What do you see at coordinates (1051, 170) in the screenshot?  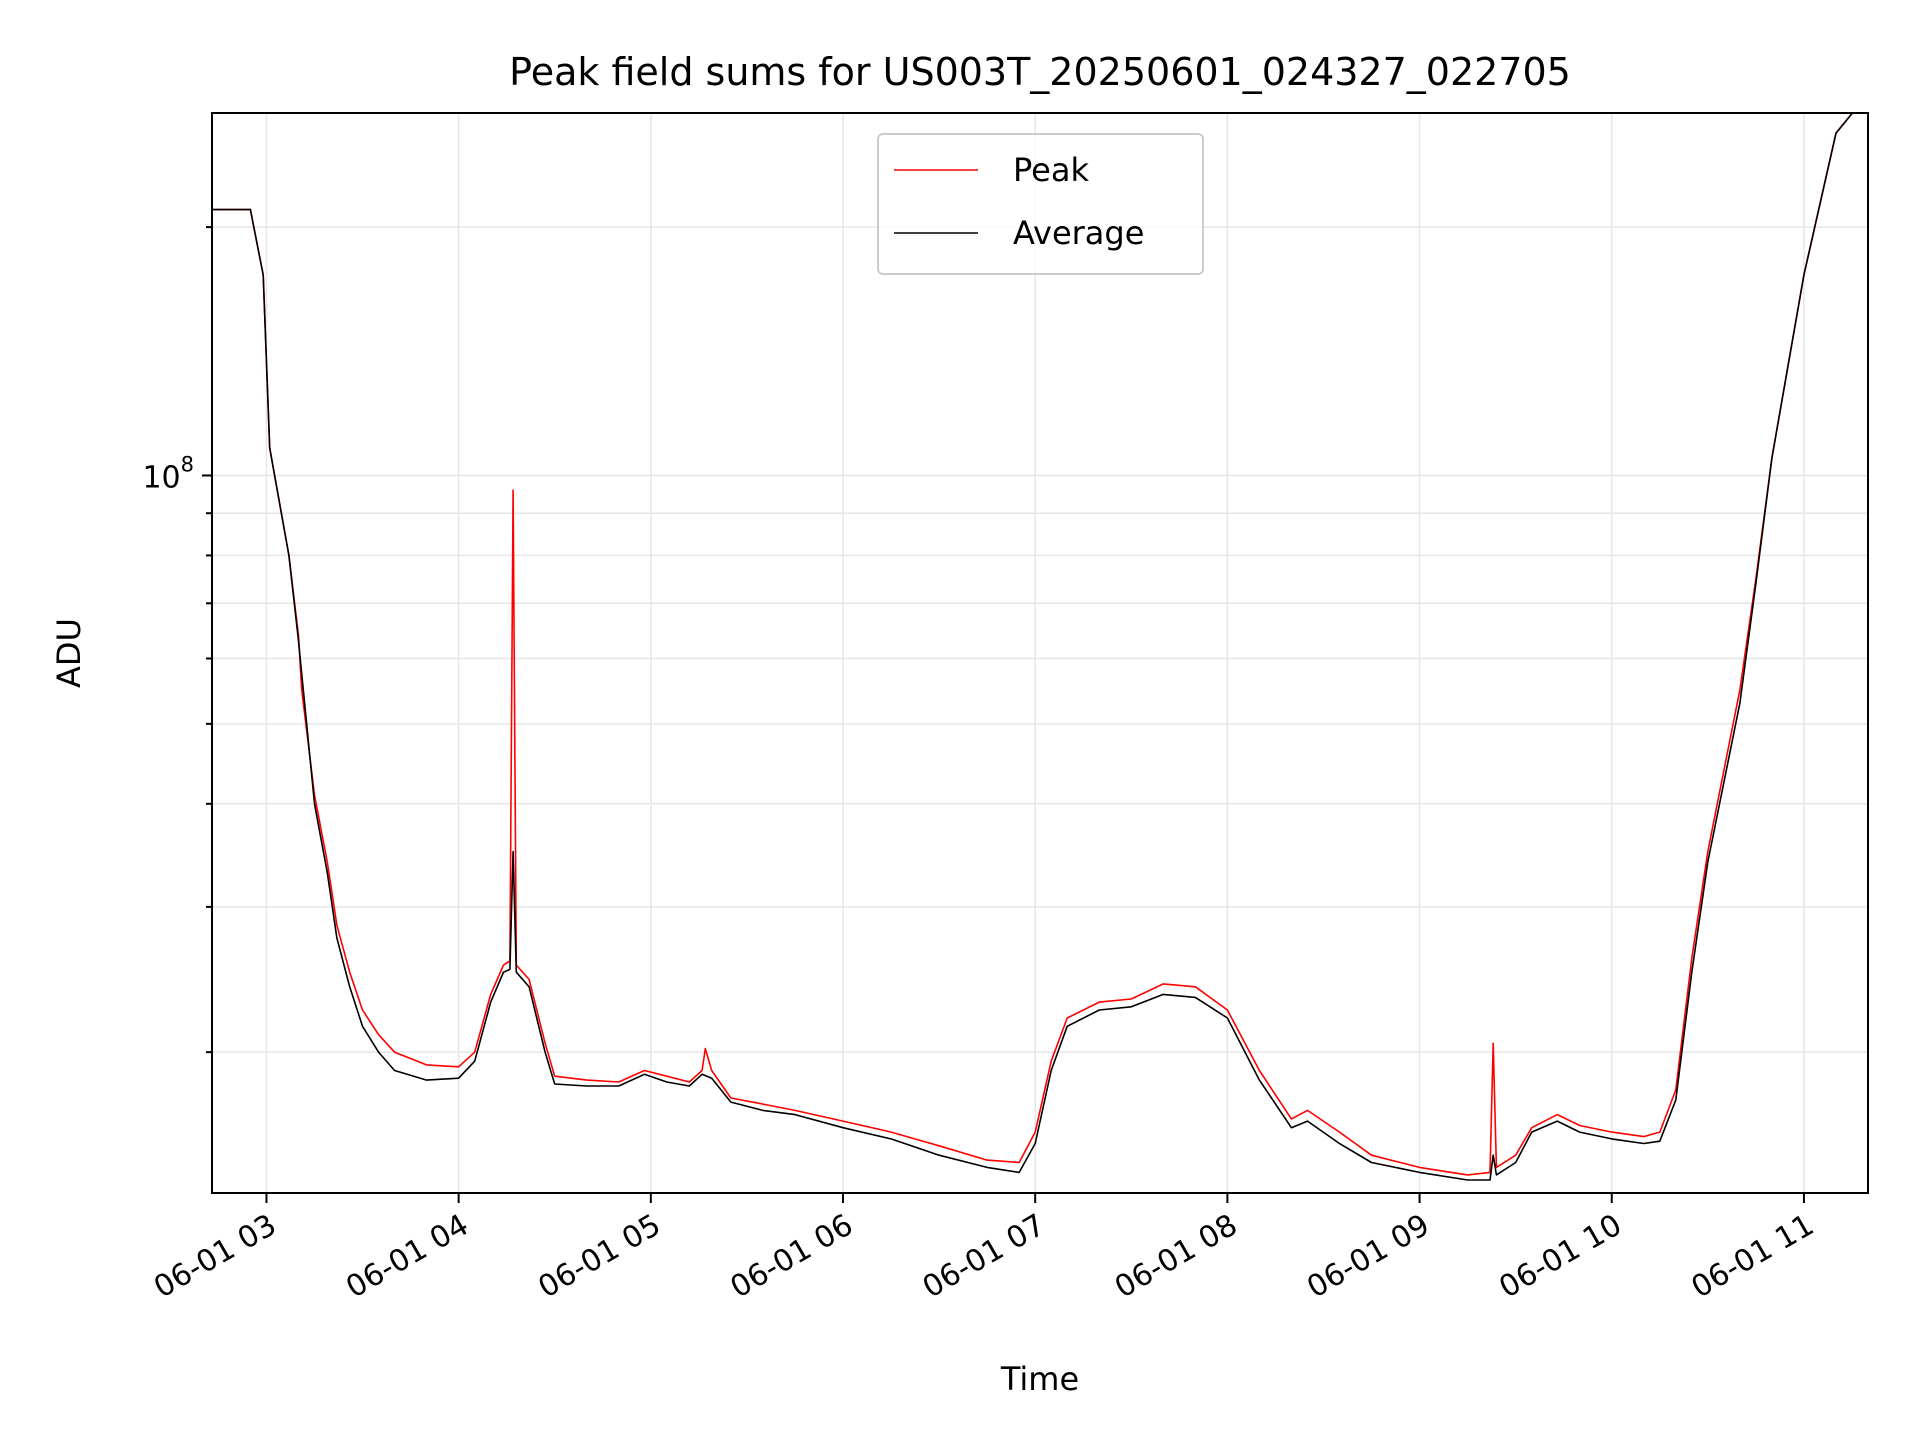 I see `legend-label-peak: Peak` at bounding box center [1051, 170].